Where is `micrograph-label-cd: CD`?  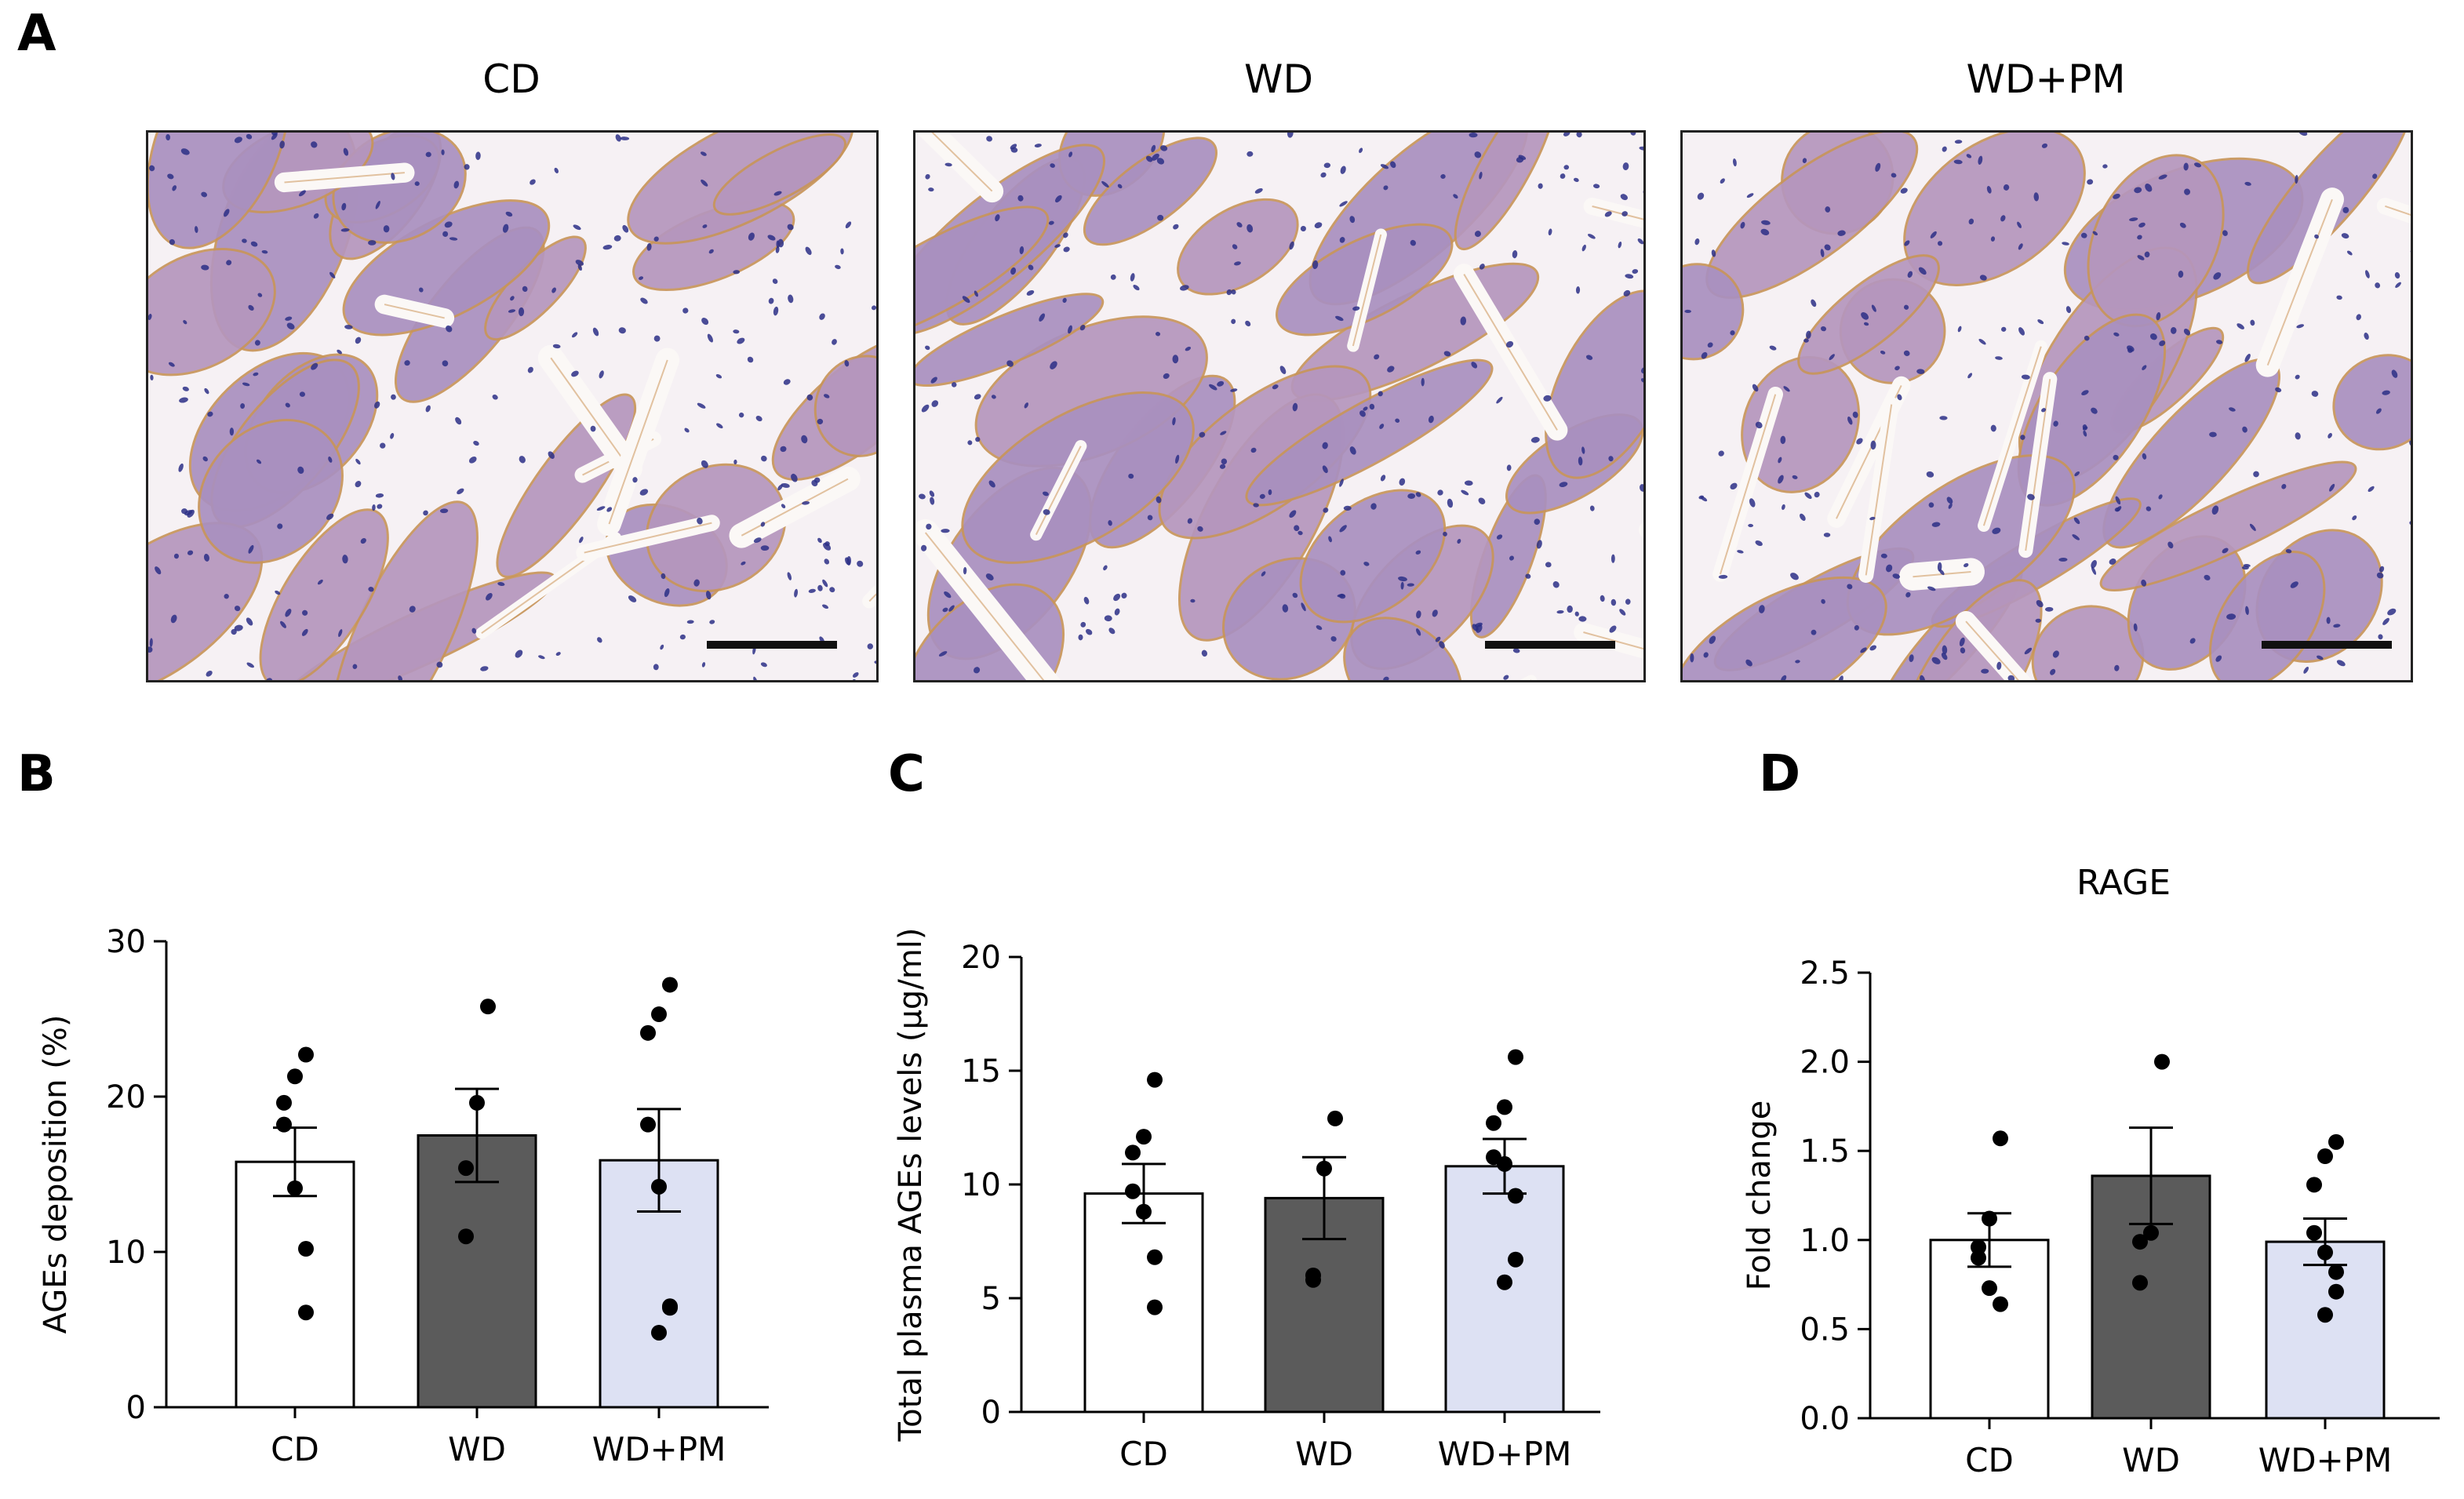 micrograph-label-cd: CD is located at coordinates (511, 79).